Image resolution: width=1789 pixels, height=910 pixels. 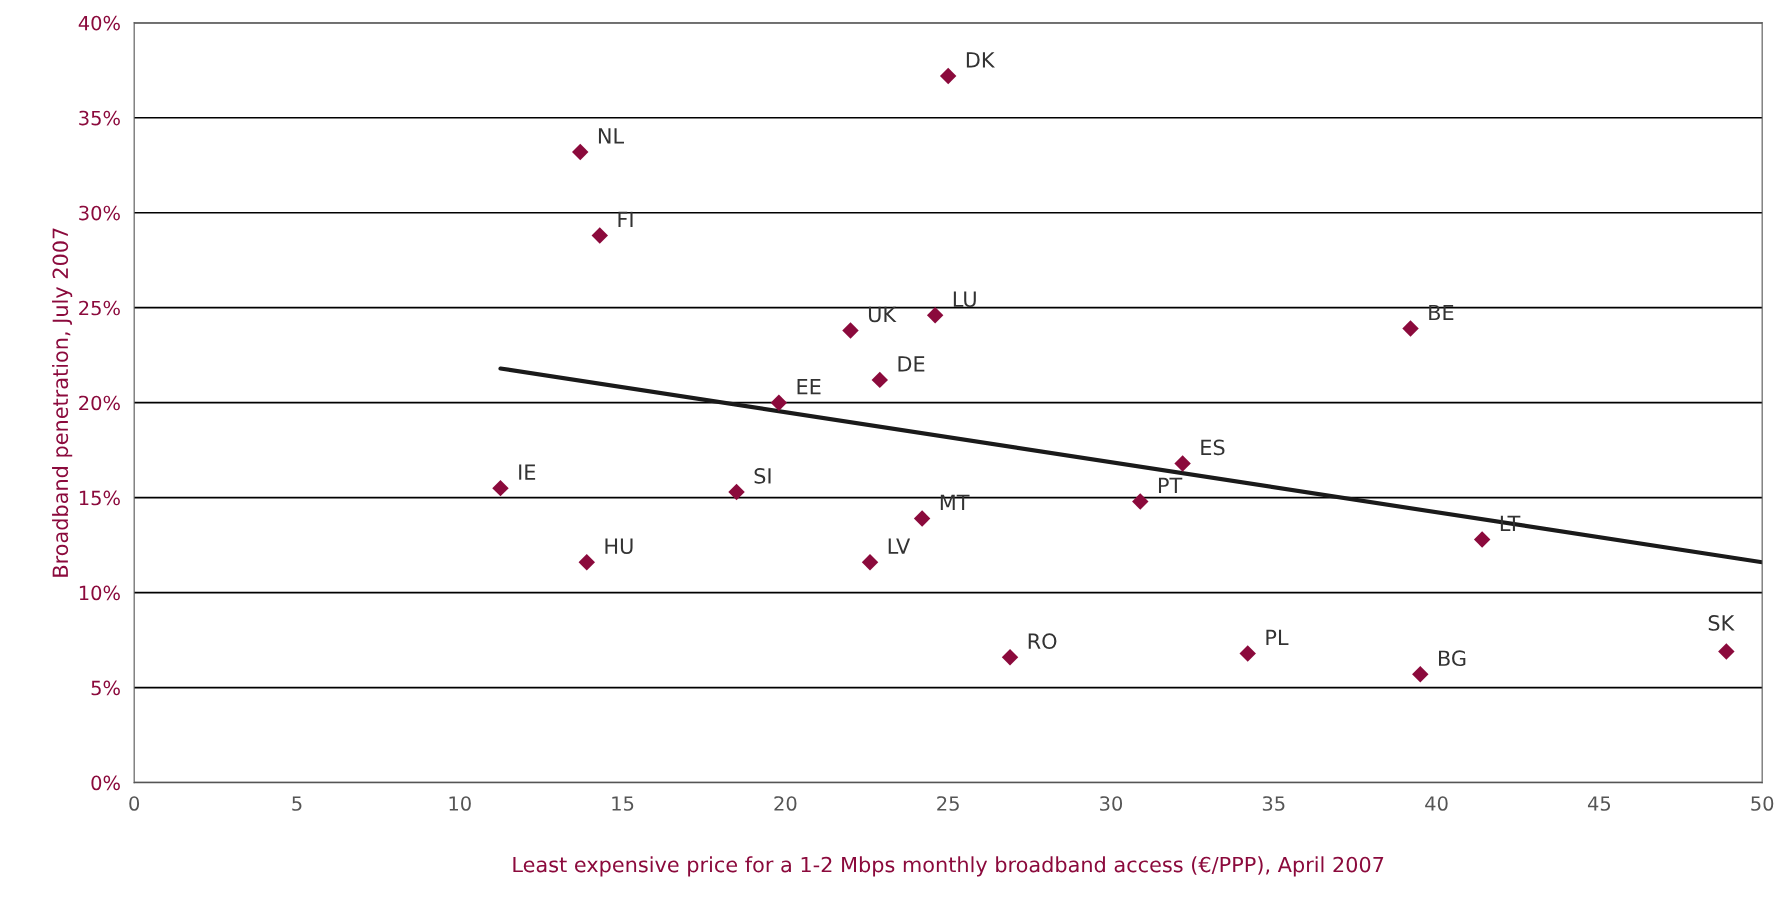 I want to click on x-tick-label: 25, so click(x=948, y=803).